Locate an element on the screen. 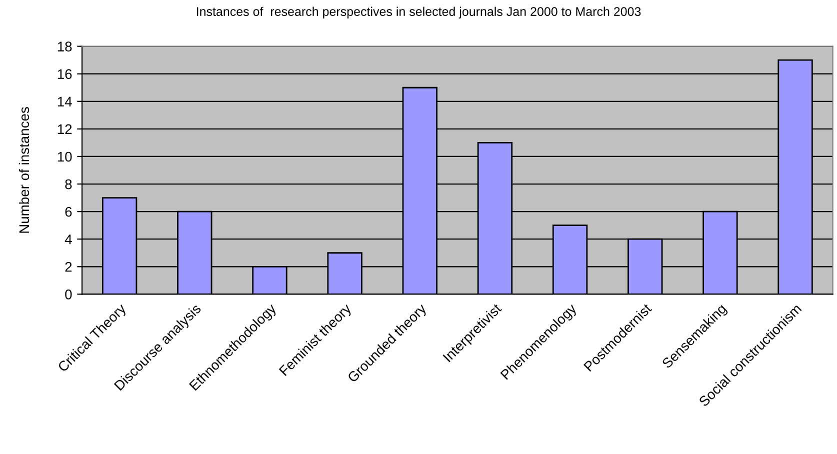  y-tick-label: 10 is located at coordinates (65, 157).